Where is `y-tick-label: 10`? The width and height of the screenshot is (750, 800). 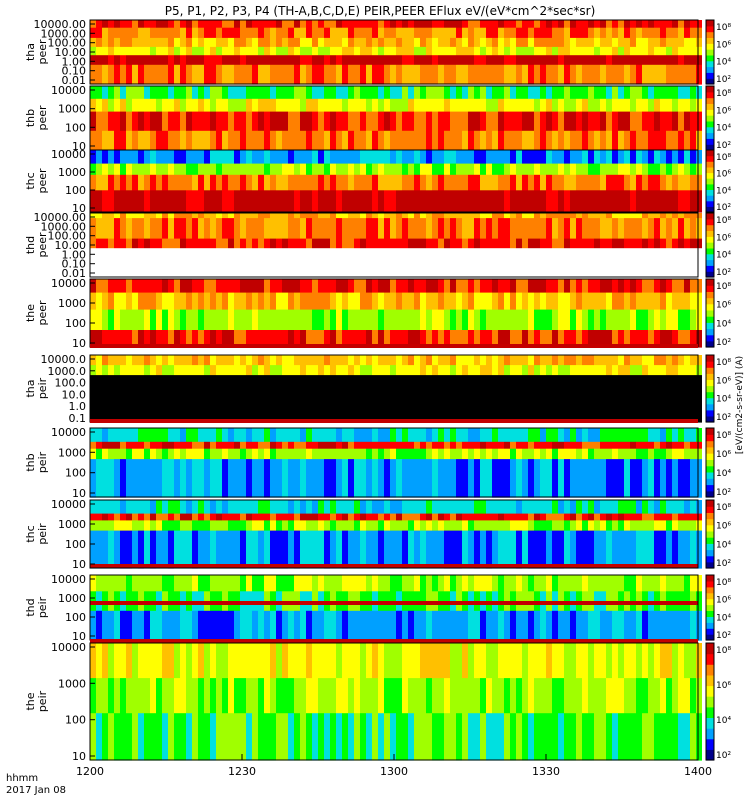 y-tick-label: 10 is located at coordinates (79, 208).